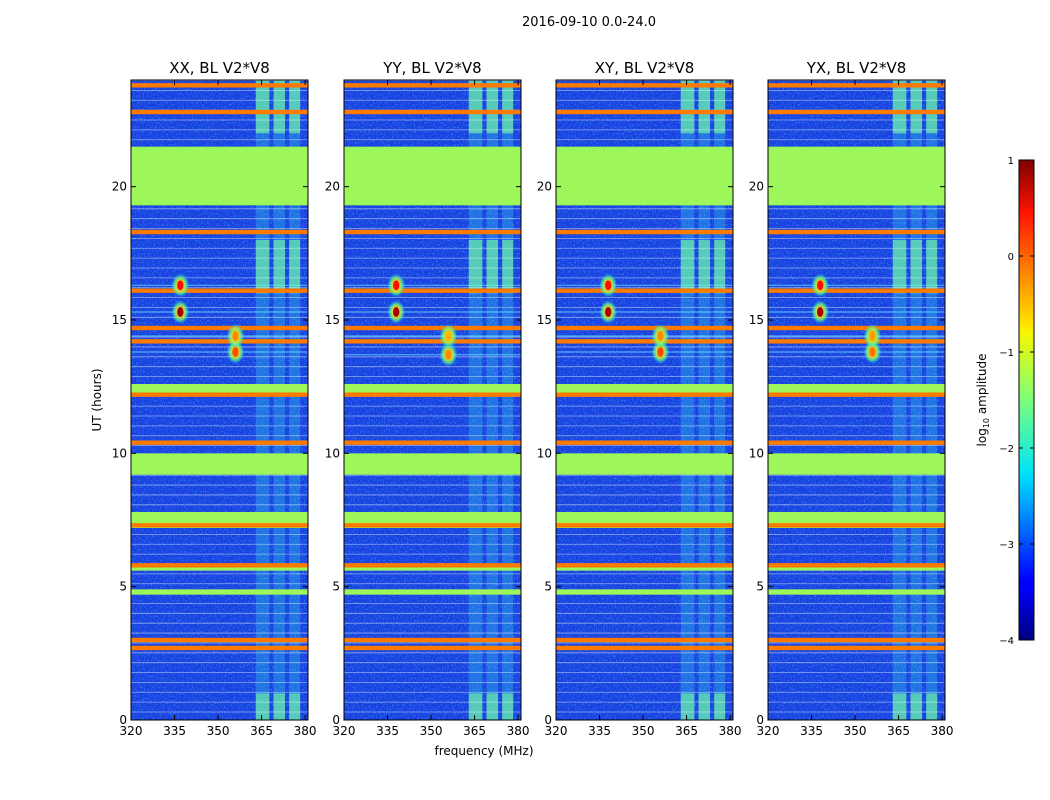 The height and width of the screenshot is (800, 1050). Describe the element at coordinates (548, 587) in the screenshot. I see `y-tick-label: 5` at that location.